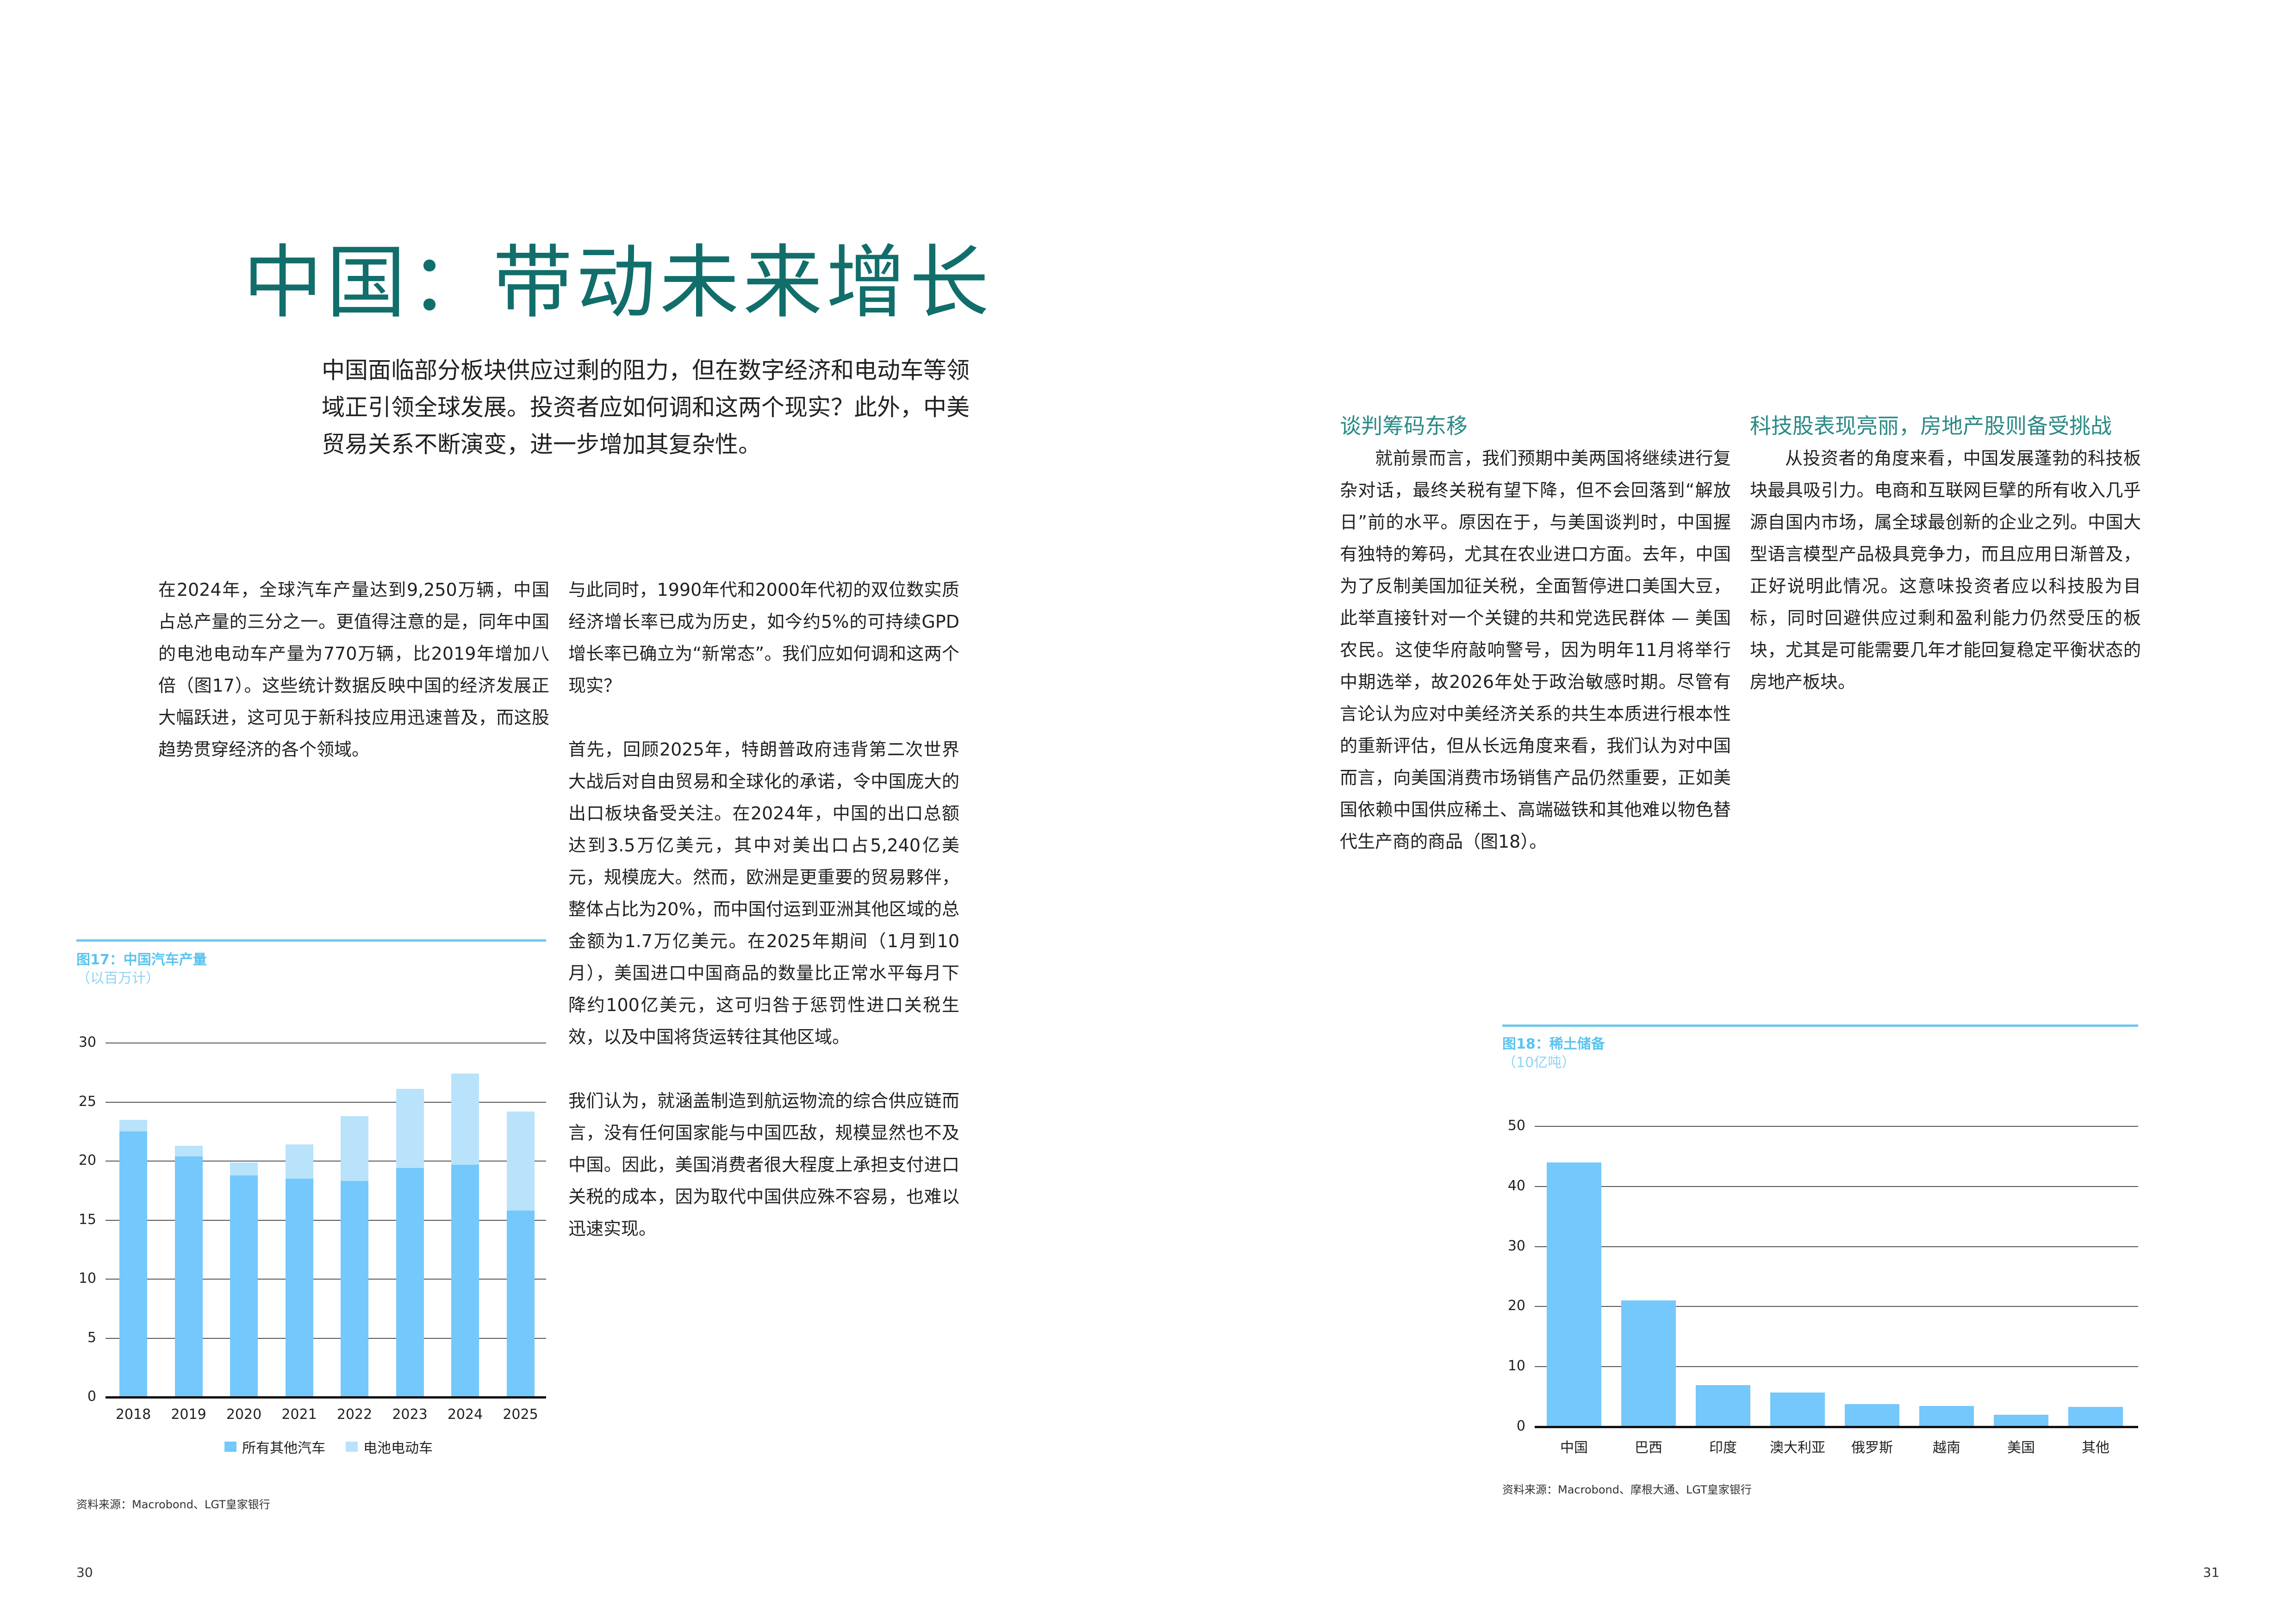  What do you see at coordinates (173, 1504) in the screenshot?
I see `chart-source: 资料来源：Macrobond、LGT皇家银行` at bounding box center [173, 1504].